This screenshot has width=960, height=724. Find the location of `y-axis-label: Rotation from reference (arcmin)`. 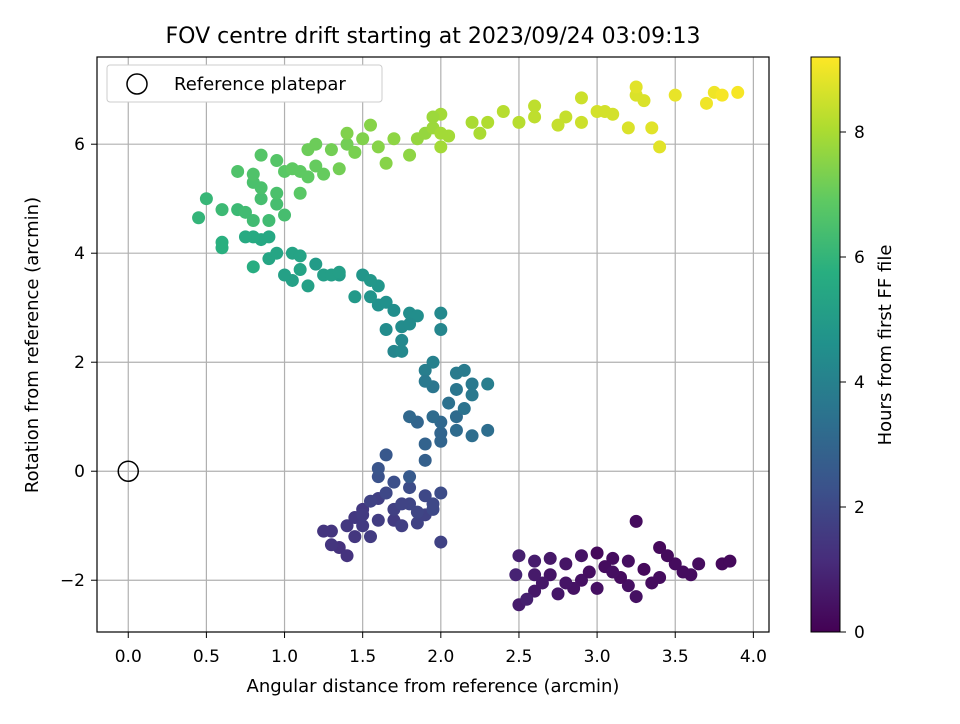

y-axis-label: Rotation from reference (arcmin) is located at coordinates (32, 345).